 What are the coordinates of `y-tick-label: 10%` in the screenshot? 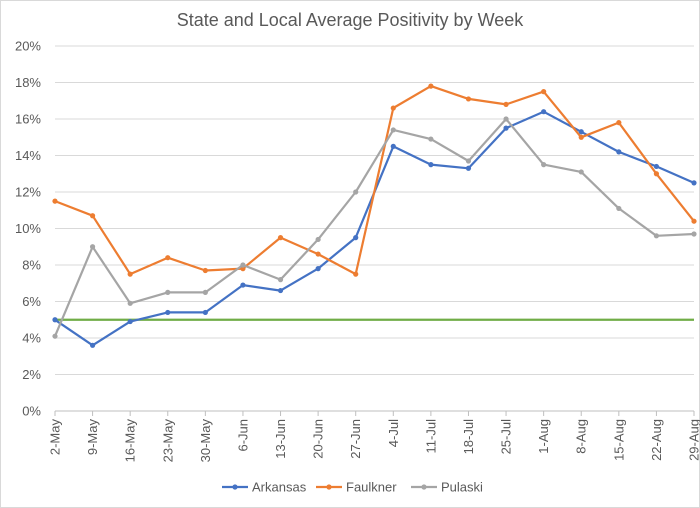 It's located at (28, 228).